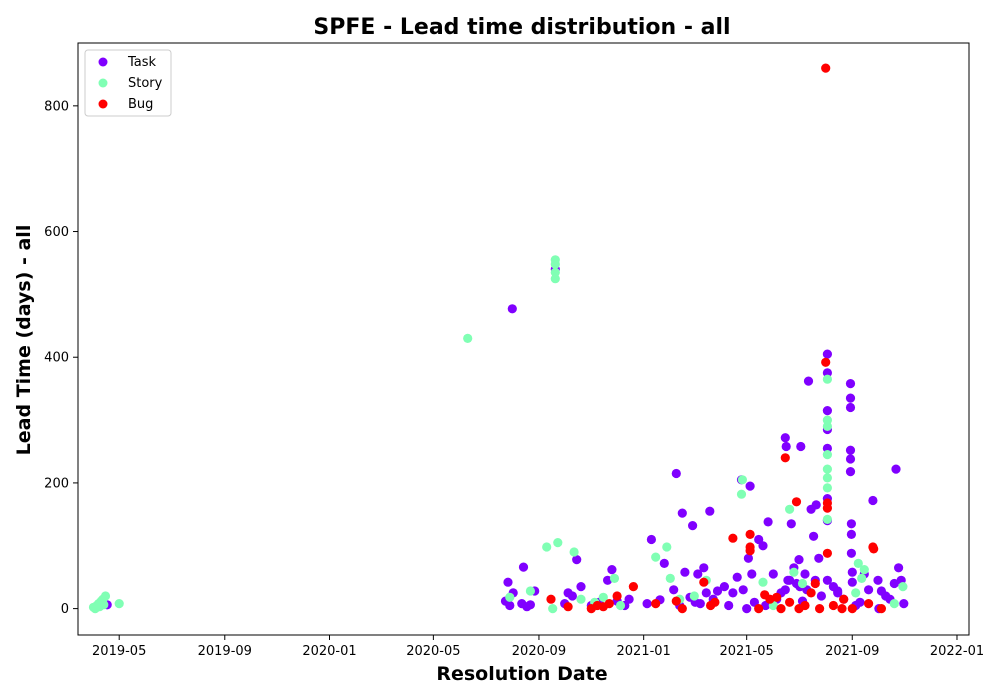 This screenshot has width=1000, height=700. What do you see at coordinates (103, 104) in the screenshot?
I see `legend-marker-bug` at bounding box center [103, 104].